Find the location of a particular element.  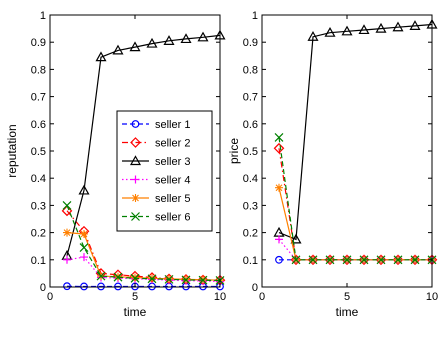

legend-box is located at coordinates (164, 171).